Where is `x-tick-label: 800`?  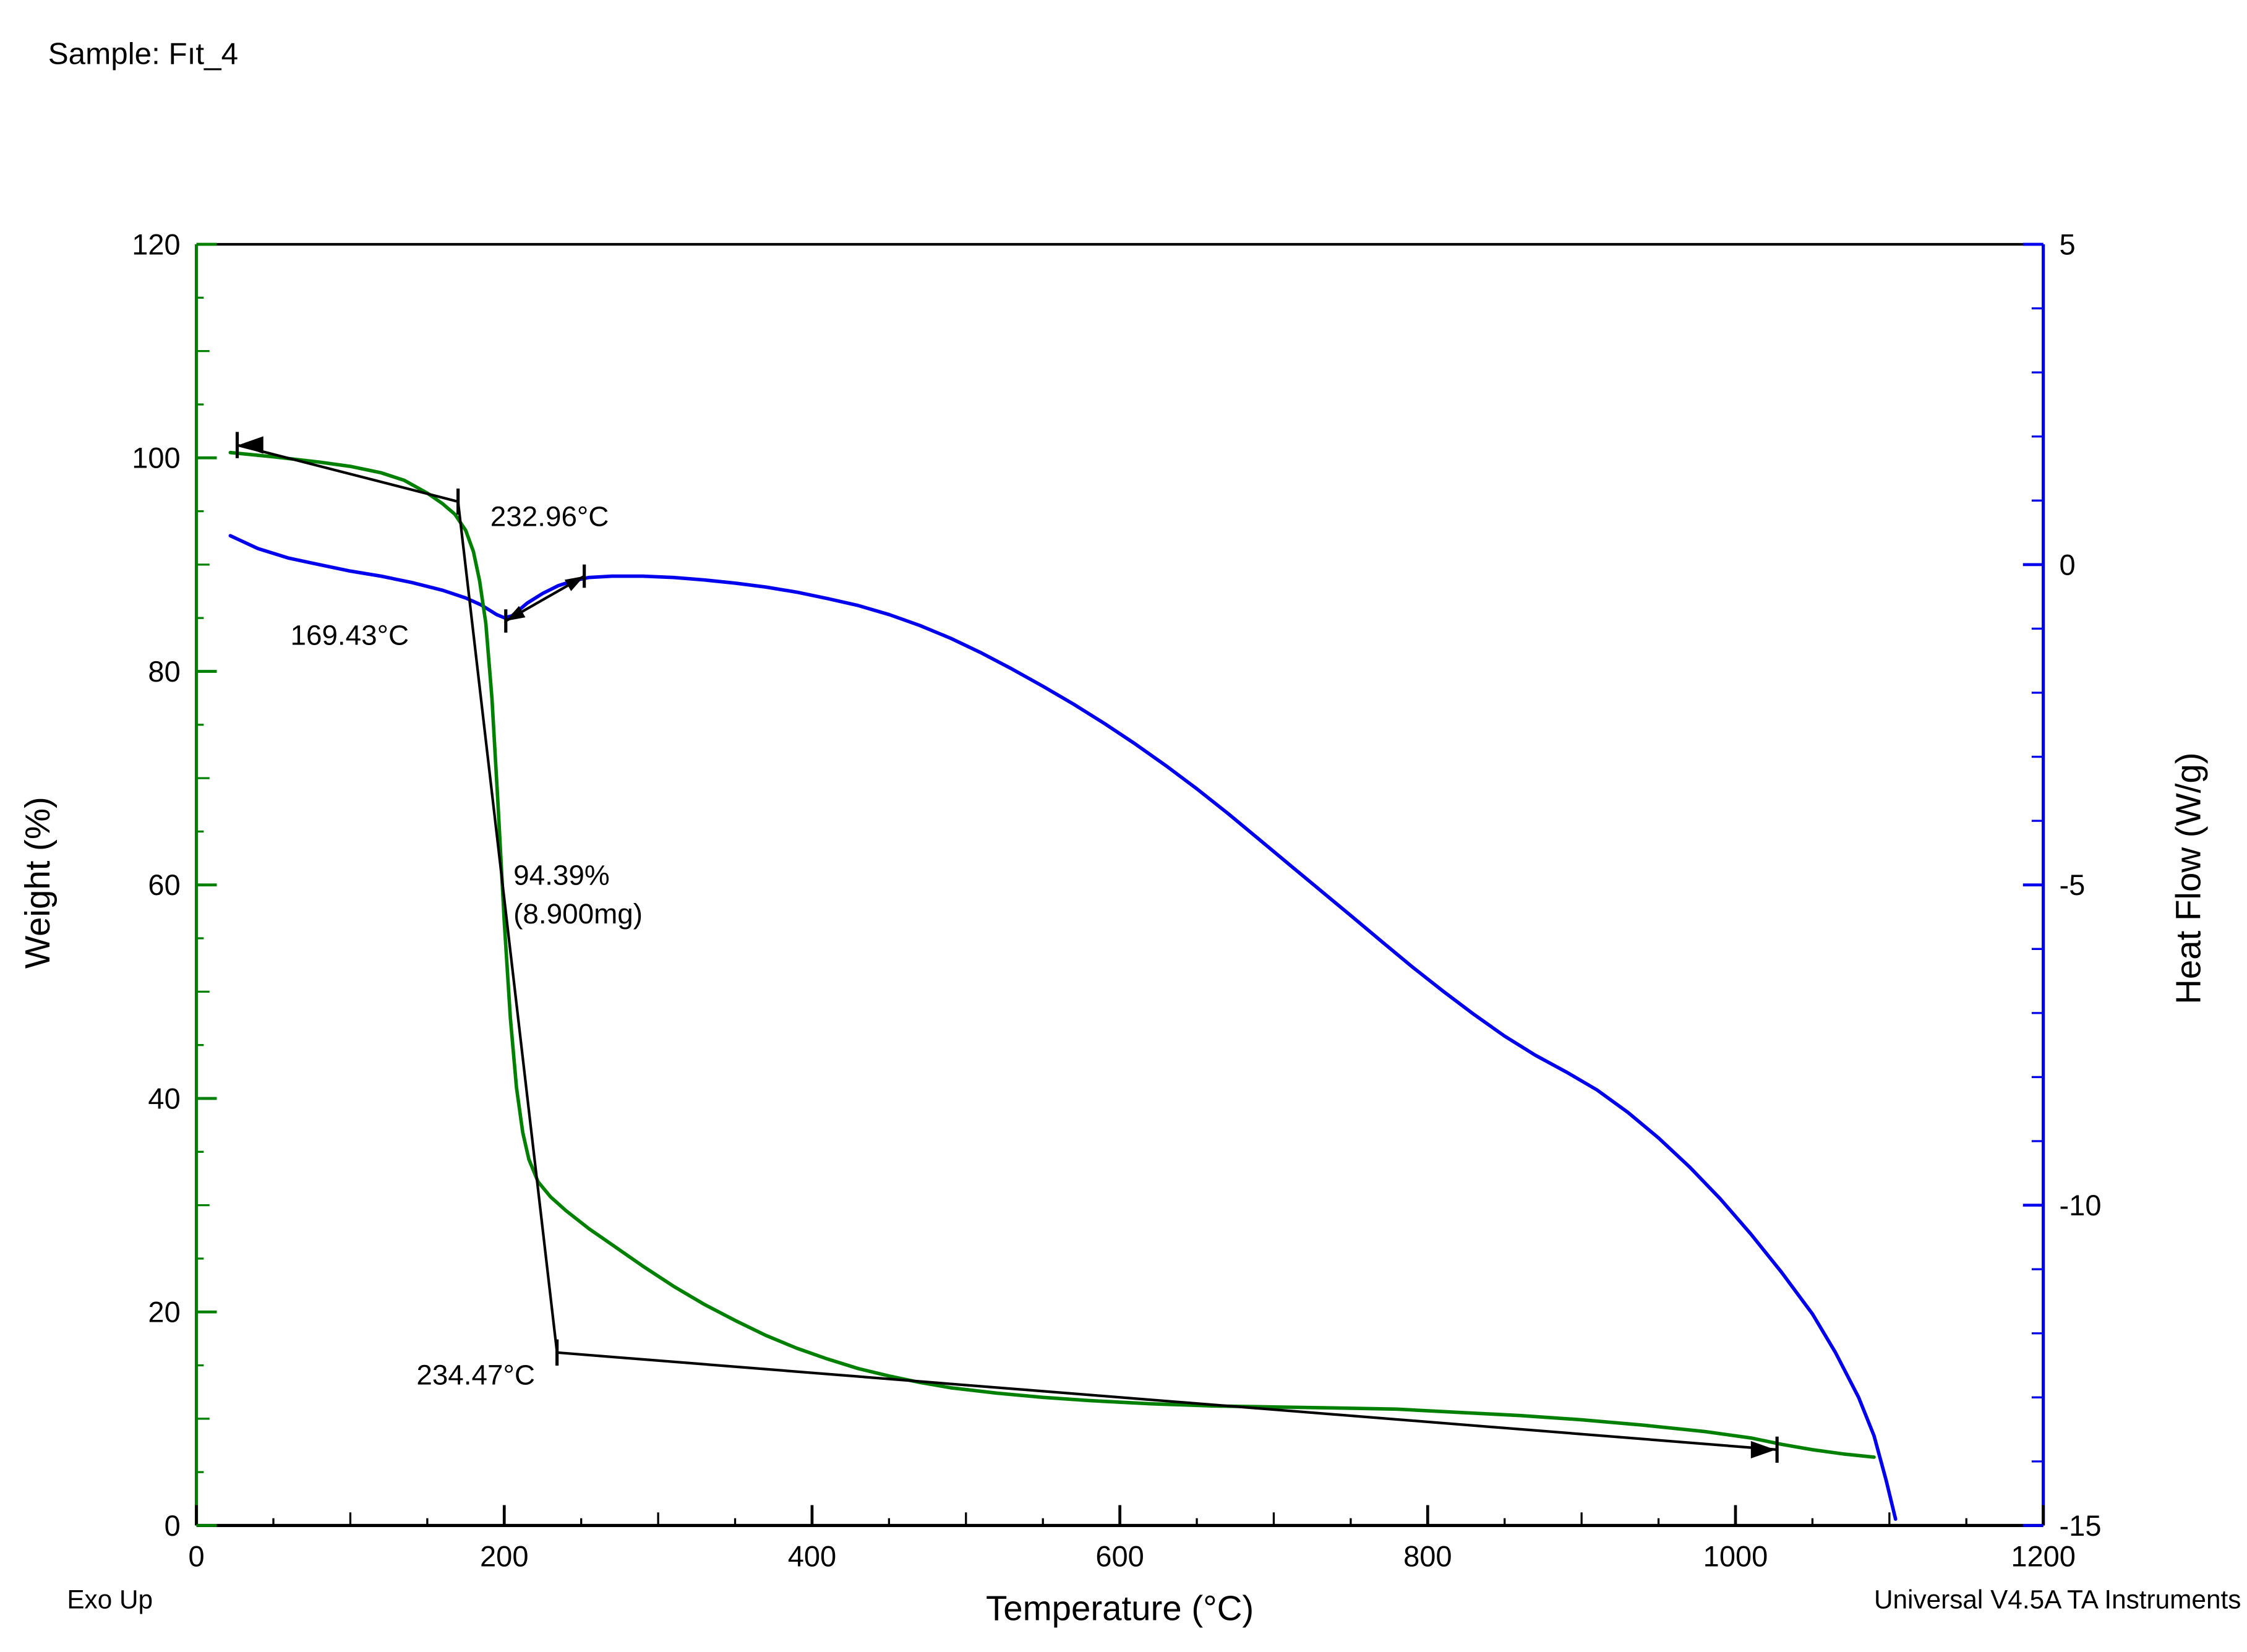 x-tick-label: 800 is located at coordinates (1427, 1556).